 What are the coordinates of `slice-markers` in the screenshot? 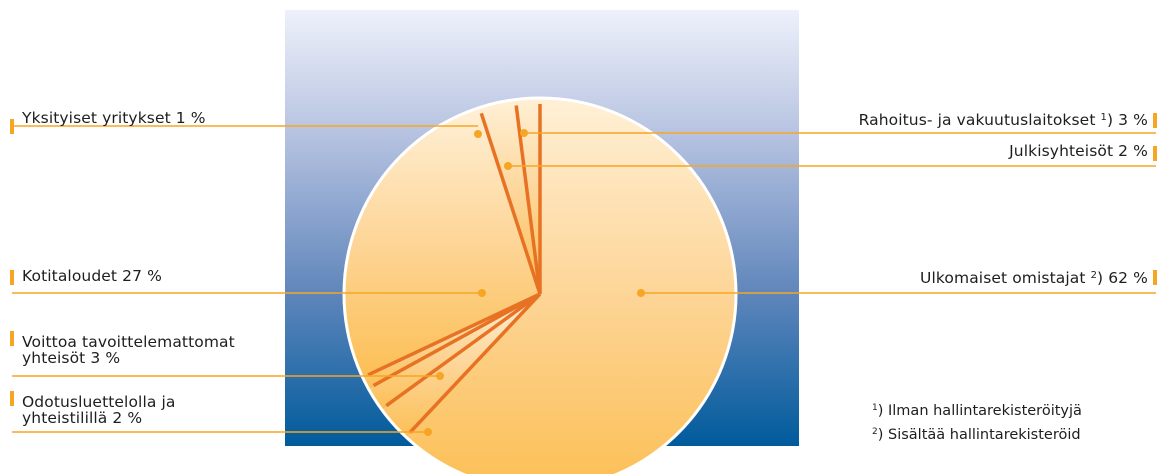 It's located at (534, 282).